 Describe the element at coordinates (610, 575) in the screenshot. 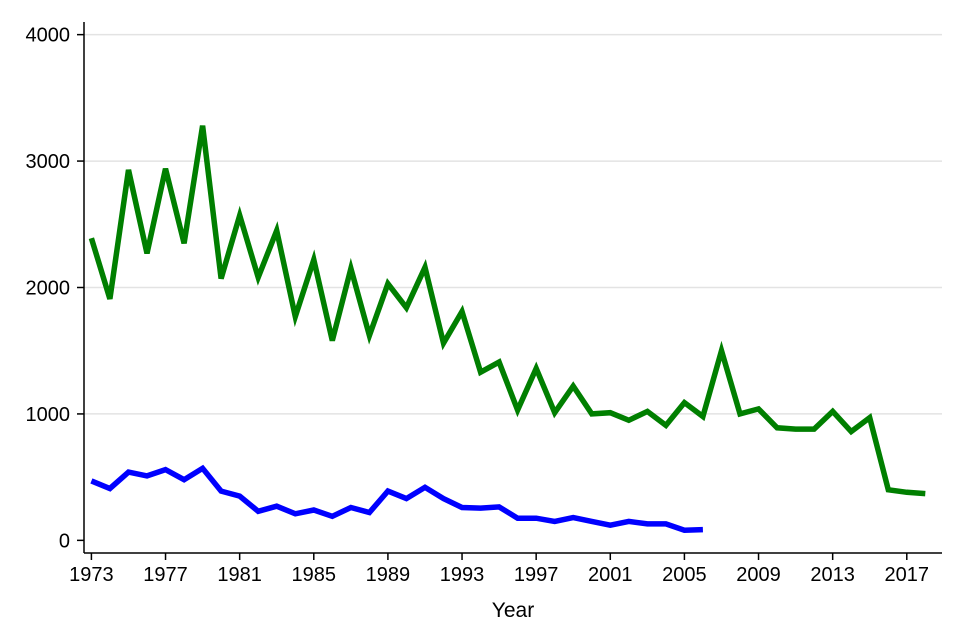

I see `x-tick-label-2001: 2001` at that location.